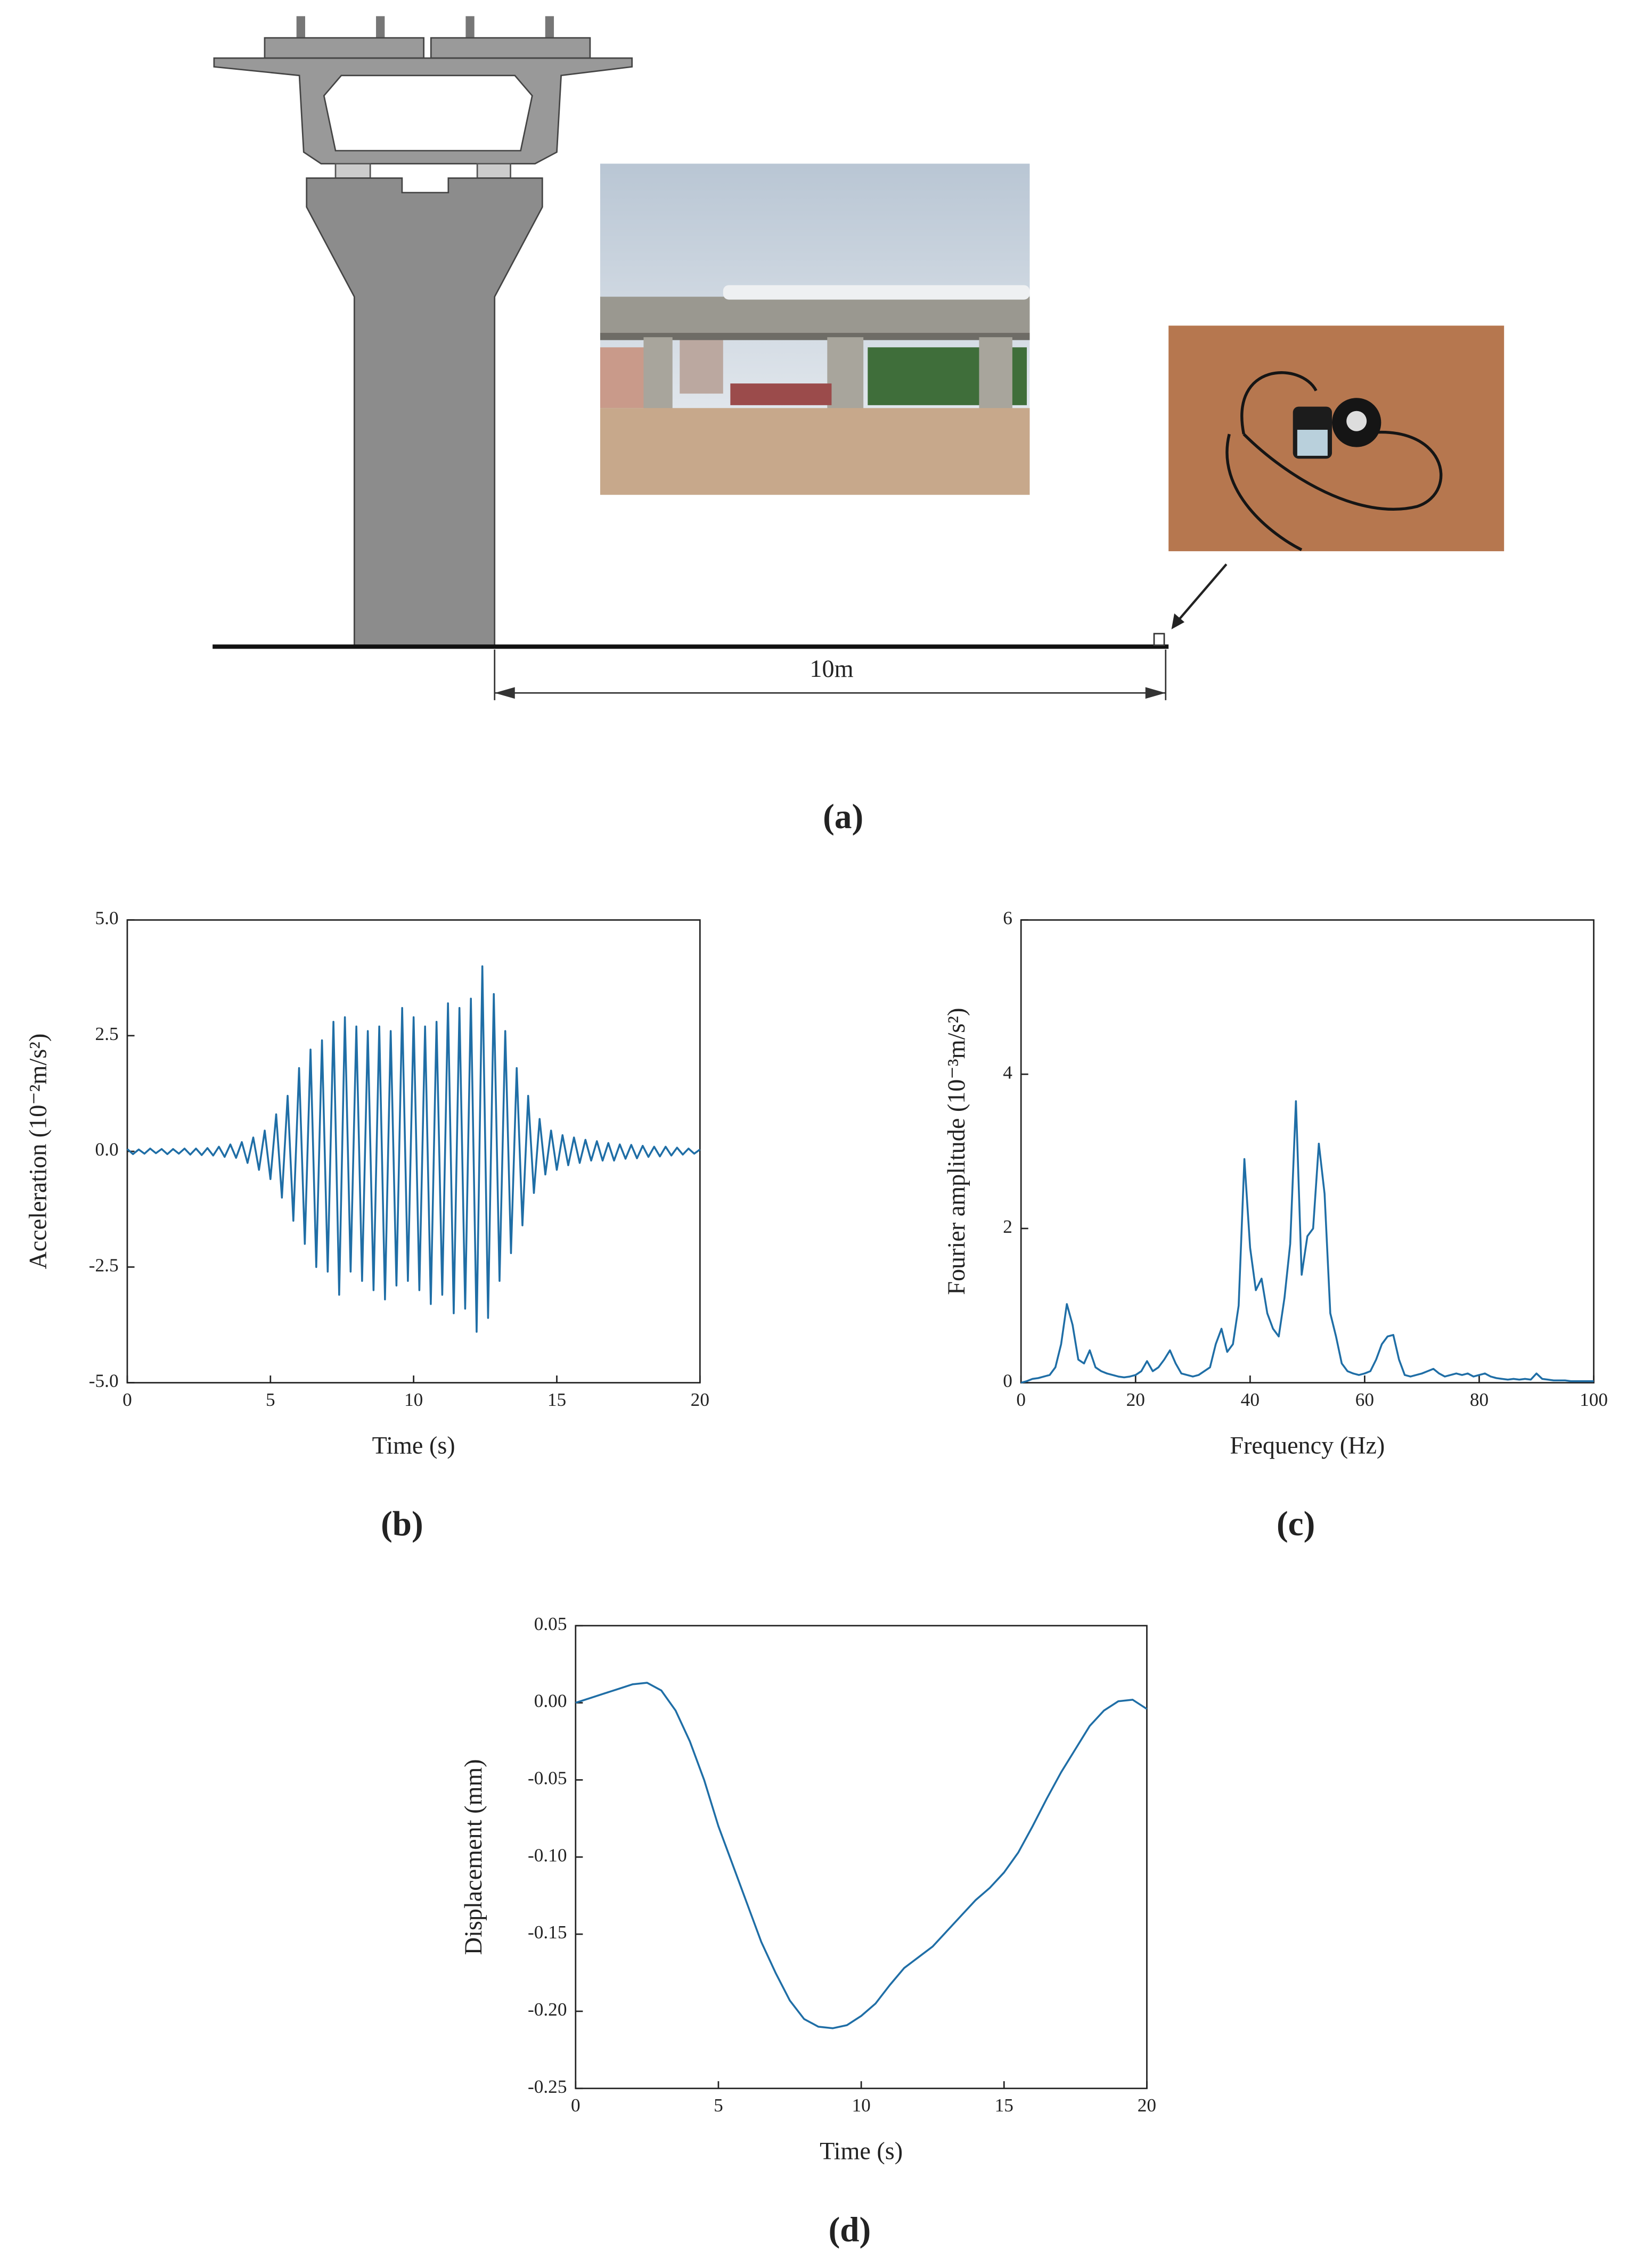 The width and height of the screenshot is (1627, 2268). What do you see at coordinates (1594, 1399) in the screenshot?
I see `x-tick-label: 100` at bounding box center [1594, 1399].